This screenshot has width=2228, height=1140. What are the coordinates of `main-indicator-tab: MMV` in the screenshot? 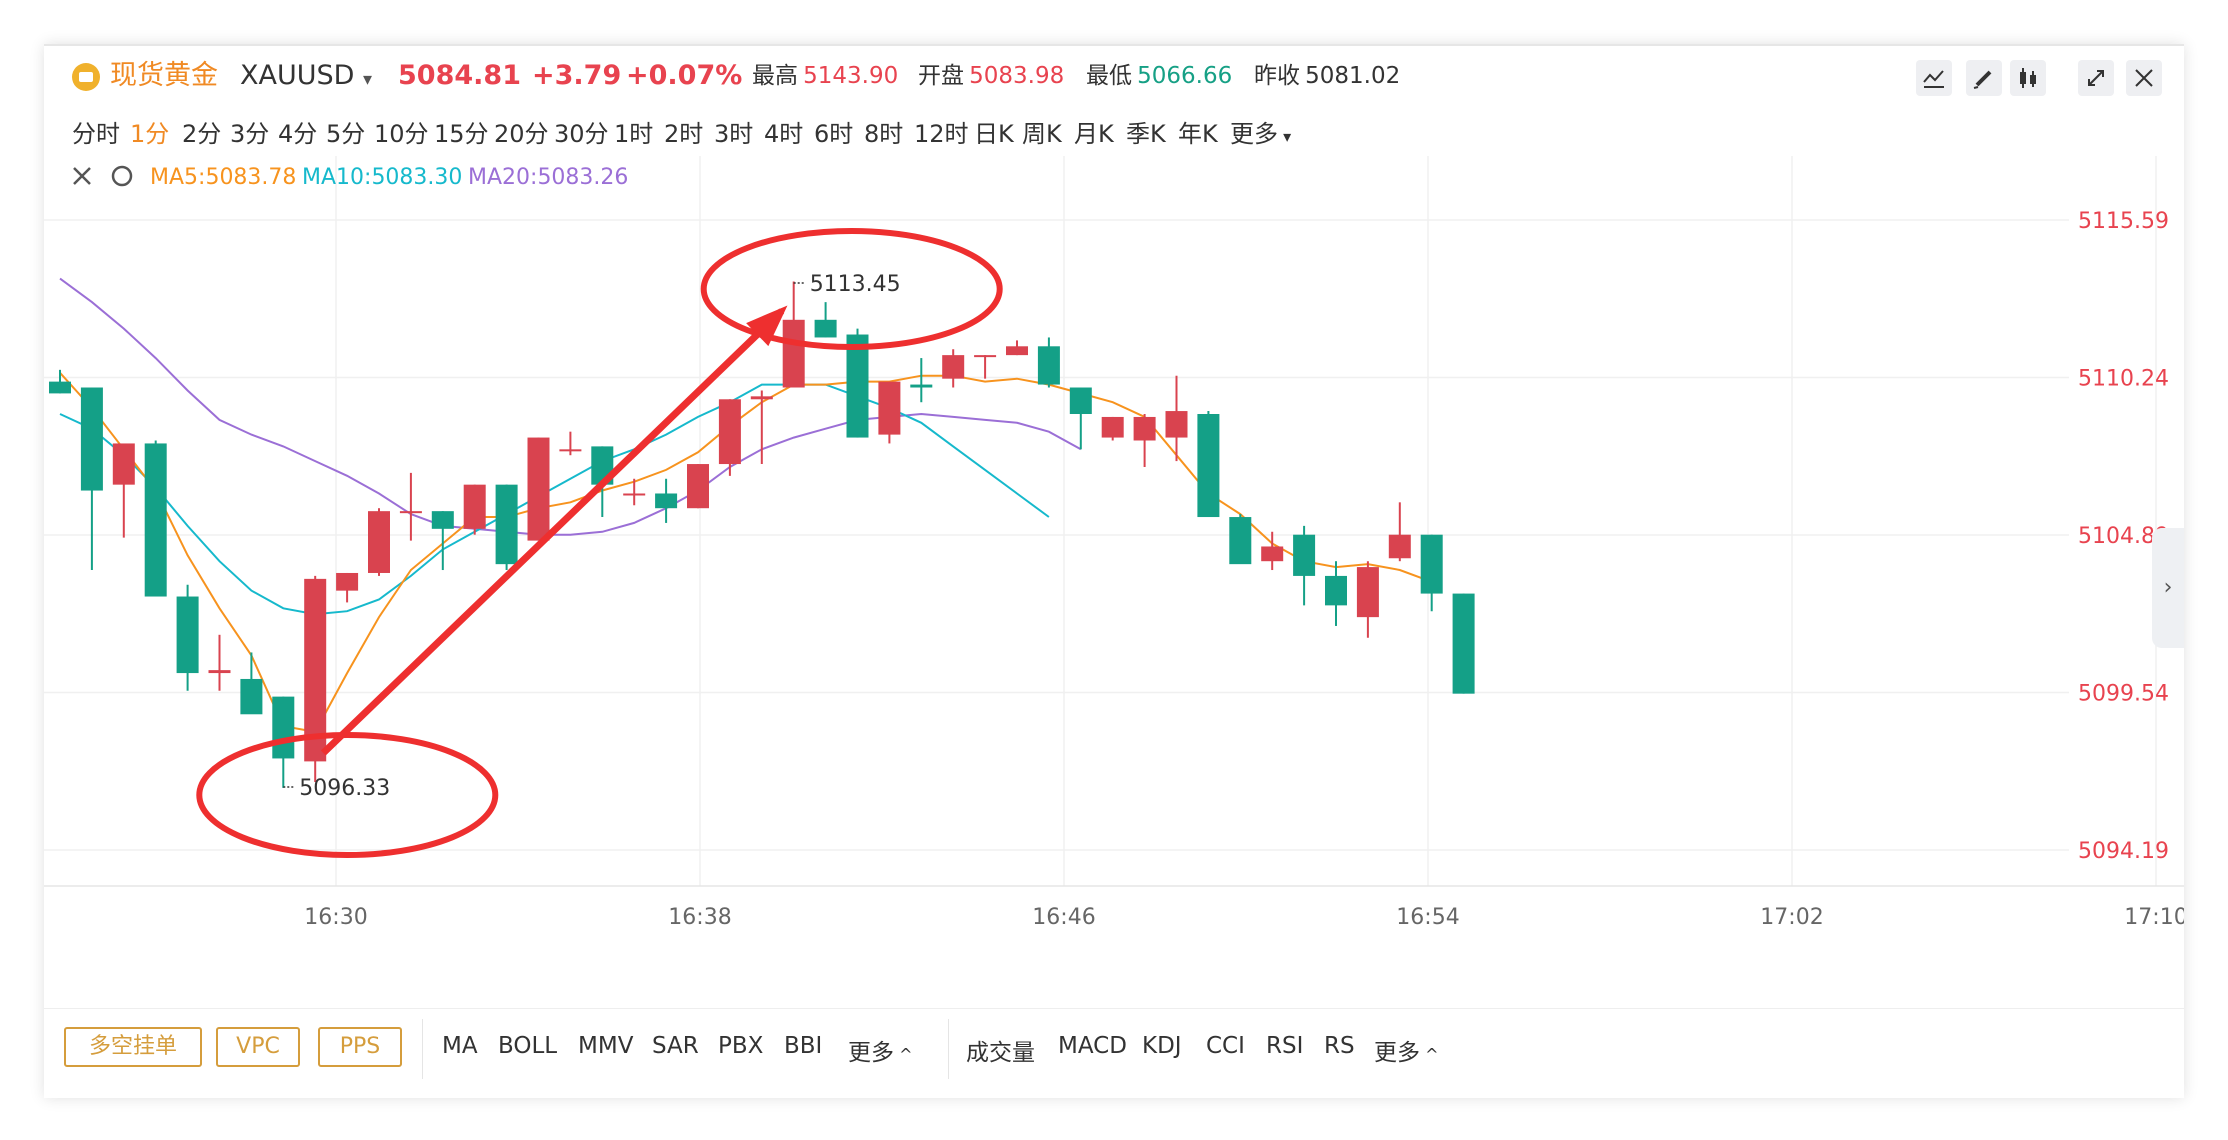 It's located at (606, 1046).